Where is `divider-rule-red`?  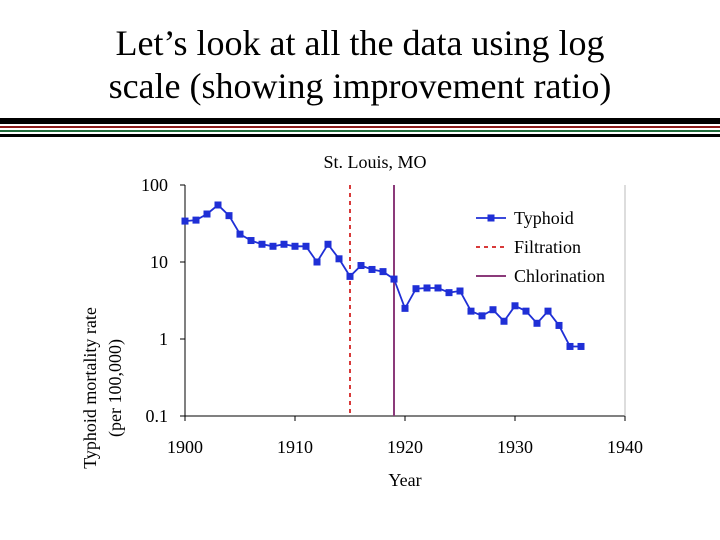
divider-rule-red is located at coordinates (360, 127).